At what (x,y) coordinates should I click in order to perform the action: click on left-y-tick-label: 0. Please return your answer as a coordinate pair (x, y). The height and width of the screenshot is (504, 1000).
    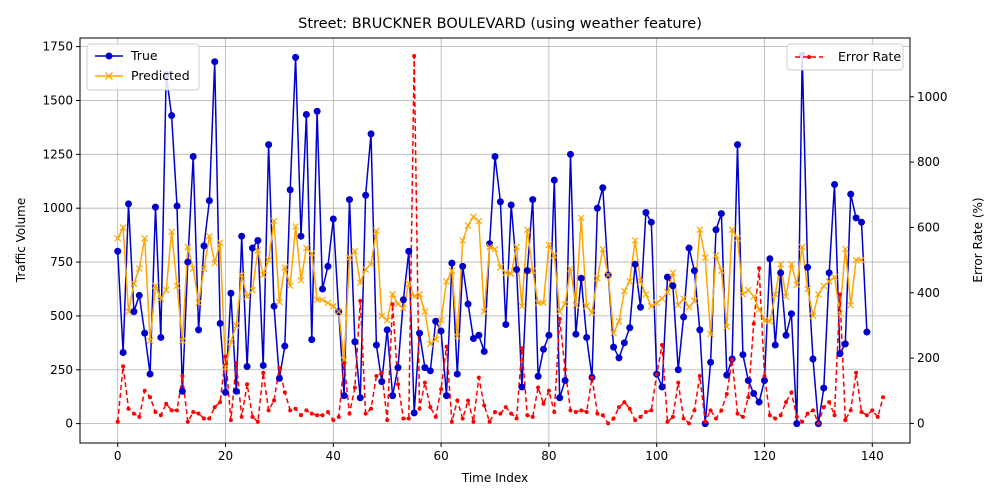
    Looking at the image, I should click on (69, 424).